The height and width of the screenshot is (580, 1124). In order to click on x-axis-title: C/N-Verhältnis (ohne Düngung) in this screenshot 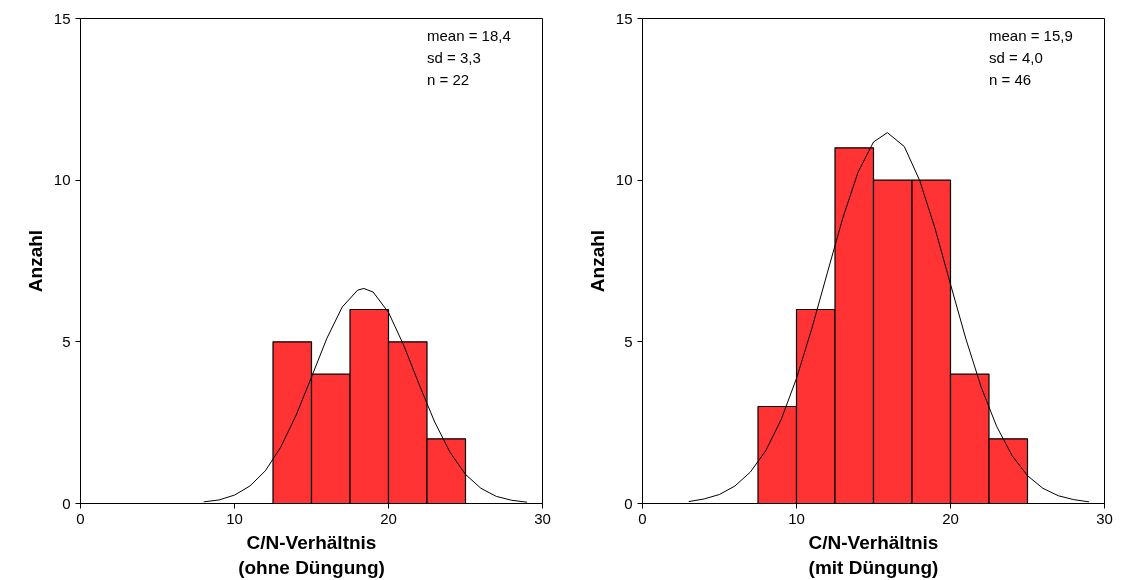, I will do `click(311, 554)`.